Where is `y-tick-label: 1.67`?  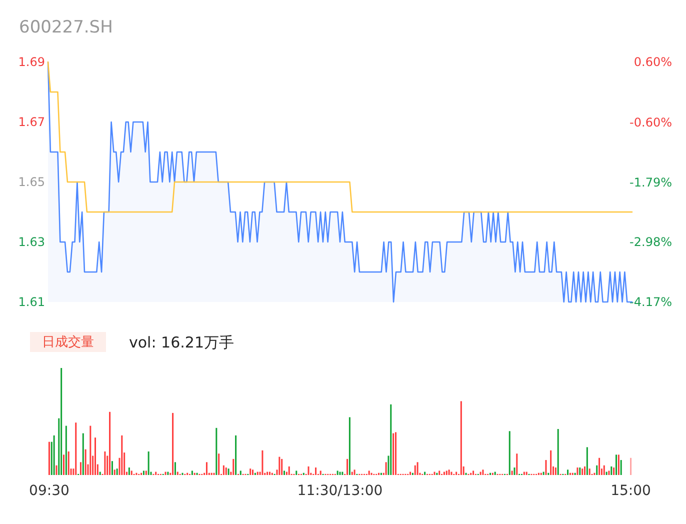 y-tick-label: 1.67 is located at coordinates (31, 122).